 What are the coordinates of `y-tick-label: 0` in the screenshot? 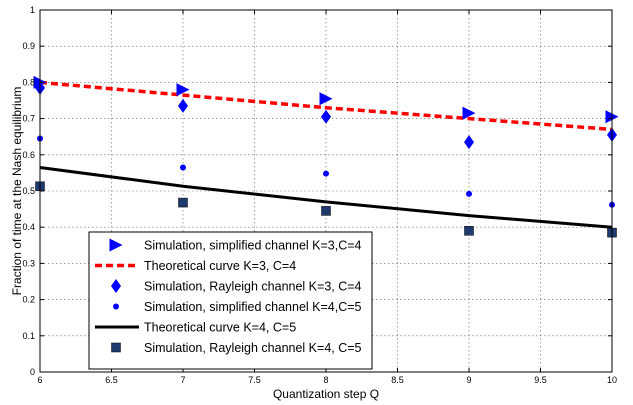 It's located at (32, 372).